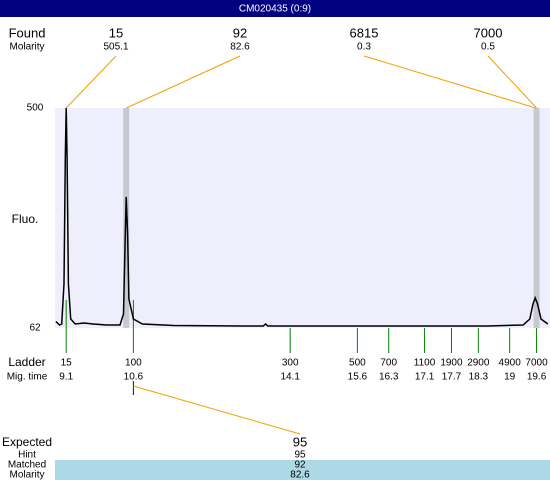  Describe the element at coordinates (510, 377) in the screenshot. I see `ladder-time: 19` at that location.